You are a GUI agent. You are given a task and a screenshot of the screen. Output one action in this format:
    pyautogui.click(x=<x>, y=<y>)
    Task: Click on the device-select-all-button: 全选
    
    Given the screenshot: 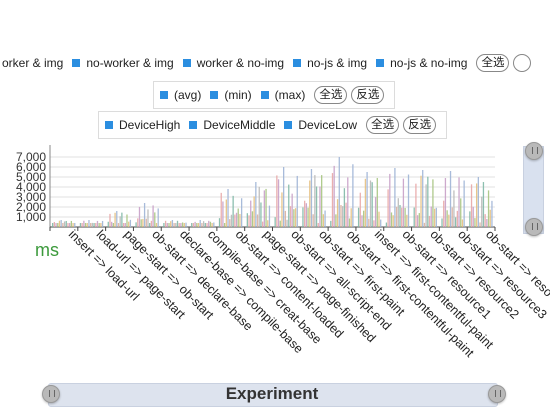 What is the action you would take?
    pyautogui.click(x=383, y=125)
    